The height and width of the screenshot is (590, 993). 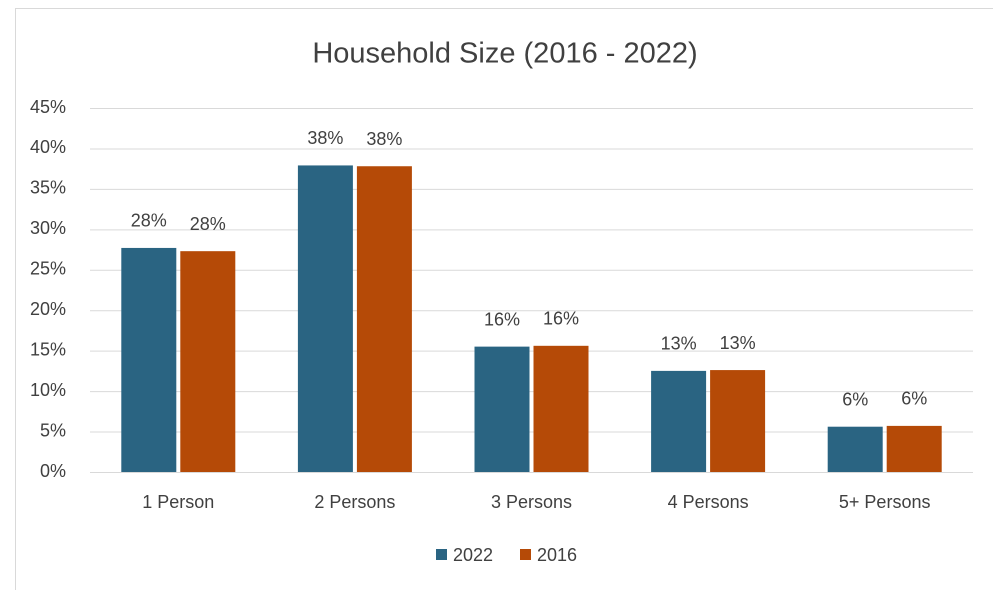 What do you see at coordinates (53, 430) in the screenshot?
I see `y-tick-label: 5%` at bounding box center [53, 430].